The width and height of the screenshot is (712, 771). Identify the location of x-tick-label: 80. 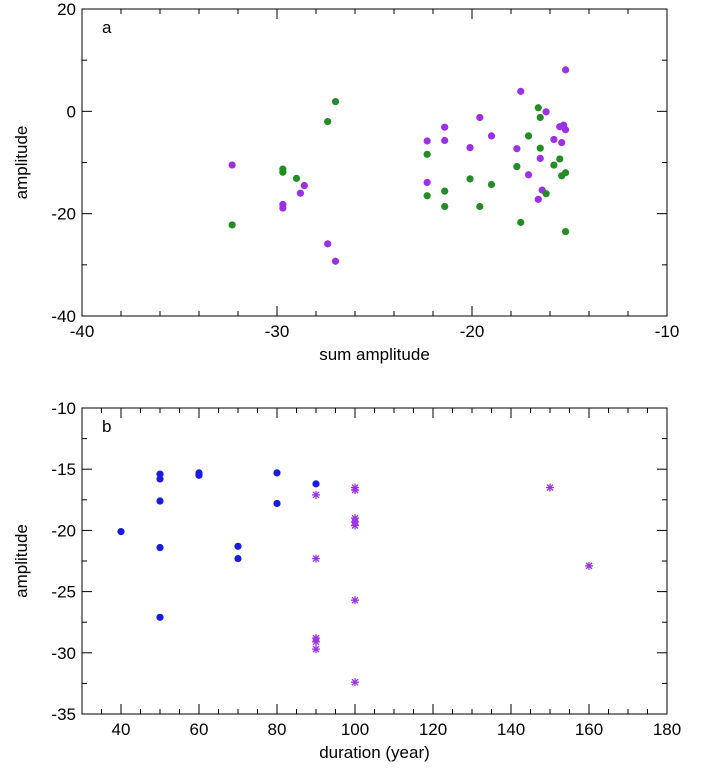
(277, 729).